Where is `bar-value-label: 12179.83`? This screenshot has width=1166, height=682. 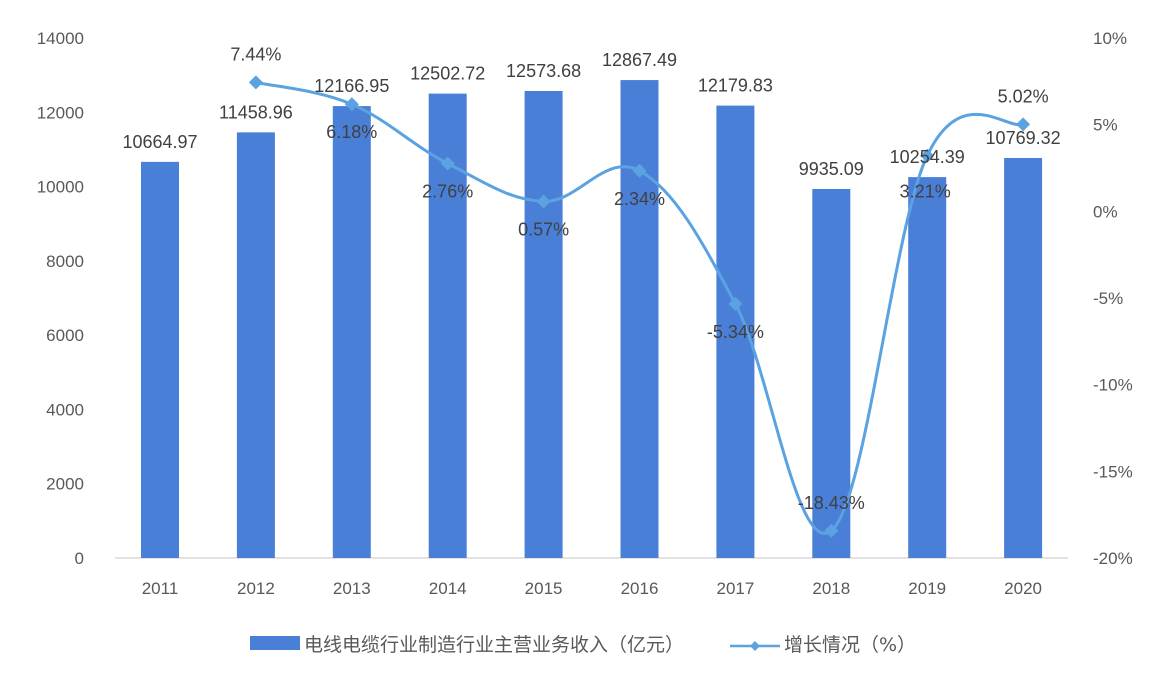
bar-value-label: 12179.83 is located at coordinates (735, 86).